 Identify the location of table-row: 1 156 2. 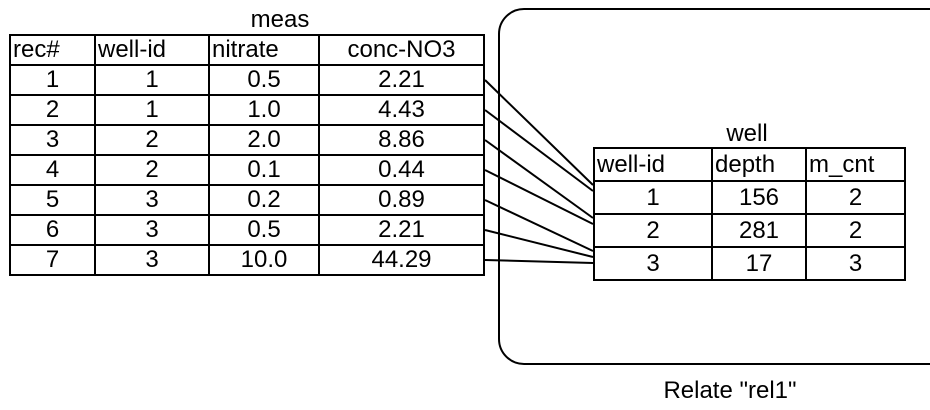
(749, 197).